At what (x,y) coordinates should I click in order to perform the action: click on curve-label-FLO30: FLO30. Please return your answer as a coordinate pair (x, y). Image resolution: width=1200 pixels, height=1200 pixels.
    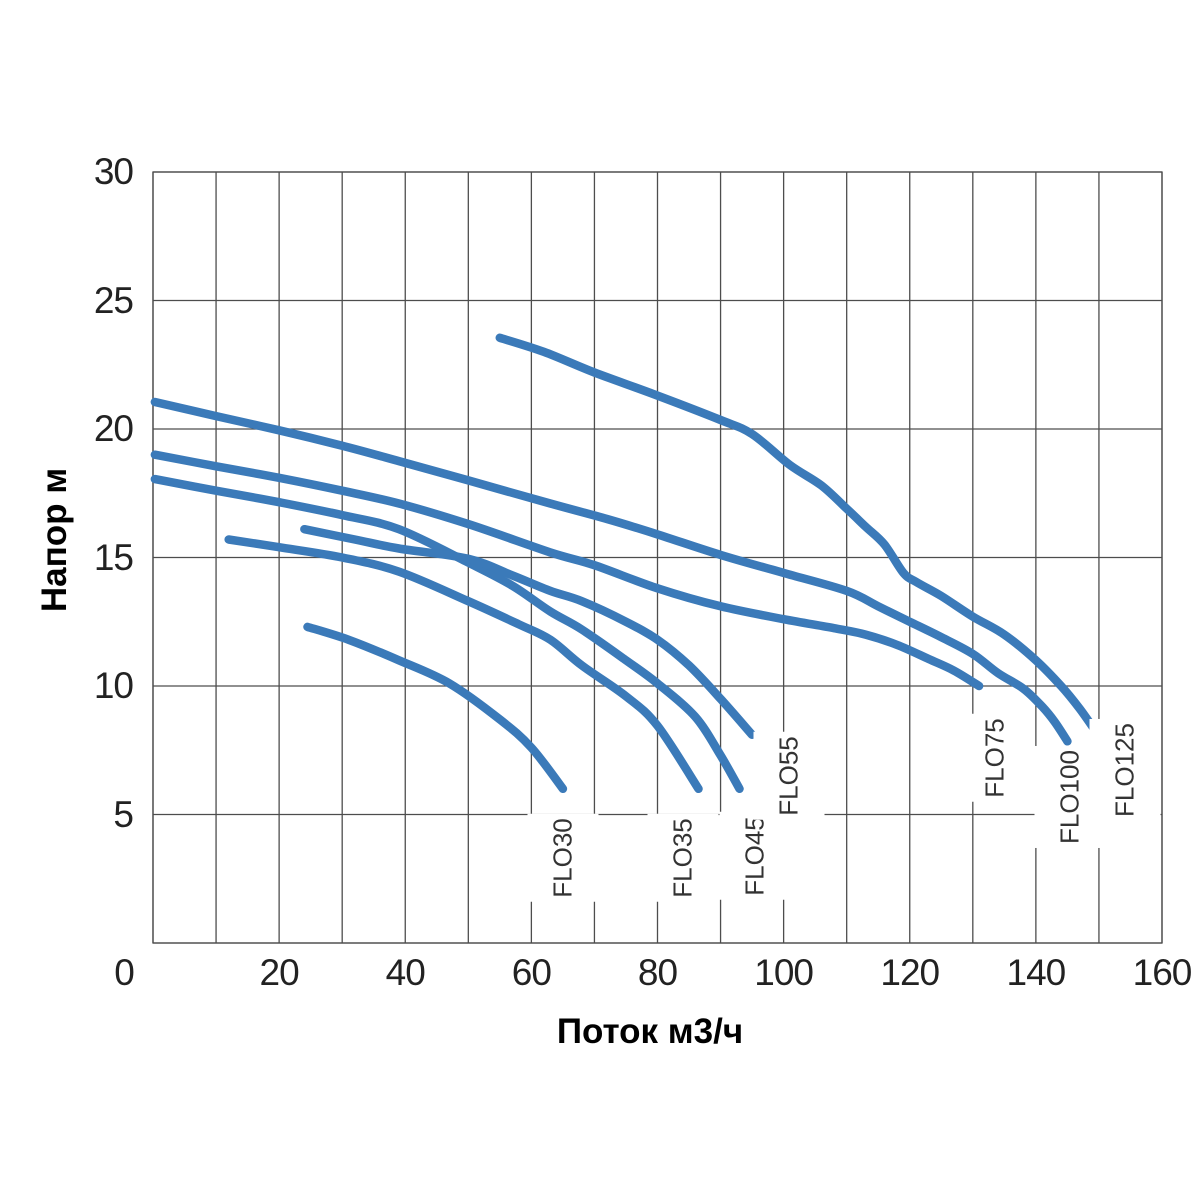
    Looking at the image, I should click on (563, 858).